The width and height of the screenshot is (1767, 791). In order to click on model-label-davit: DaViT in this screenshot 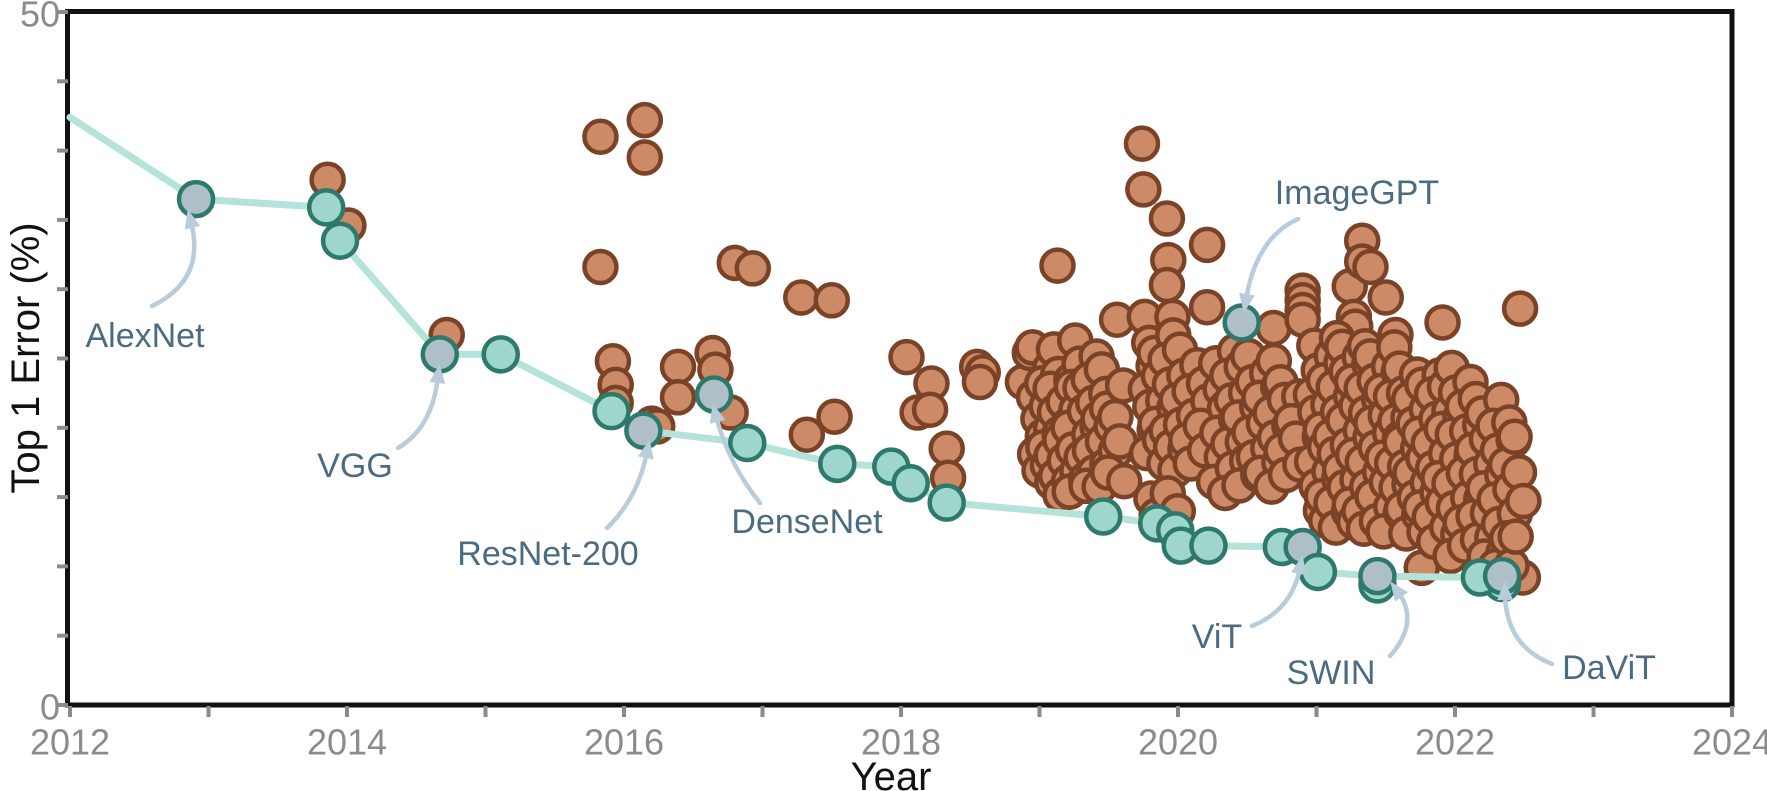, I will do `click(1609, 668)`.